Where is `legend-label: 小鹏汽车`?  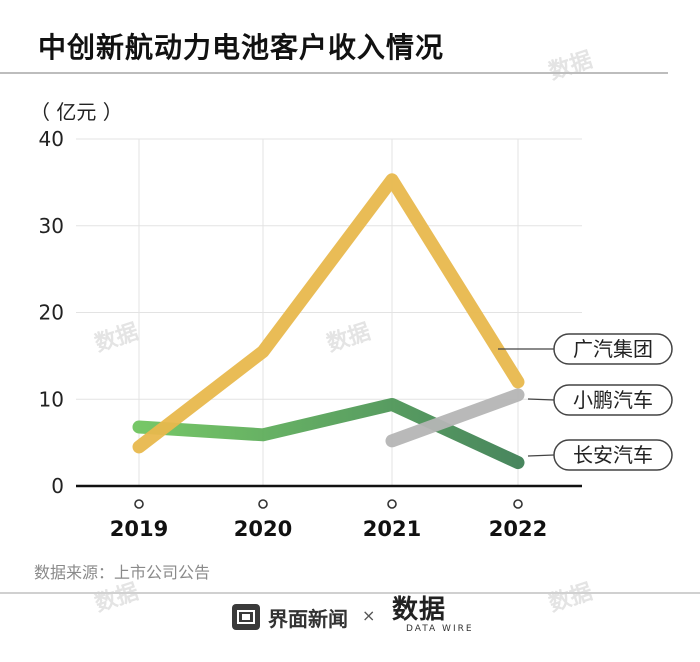
legend-label: 小鹏汽车 is located at coordinates (613, 400).